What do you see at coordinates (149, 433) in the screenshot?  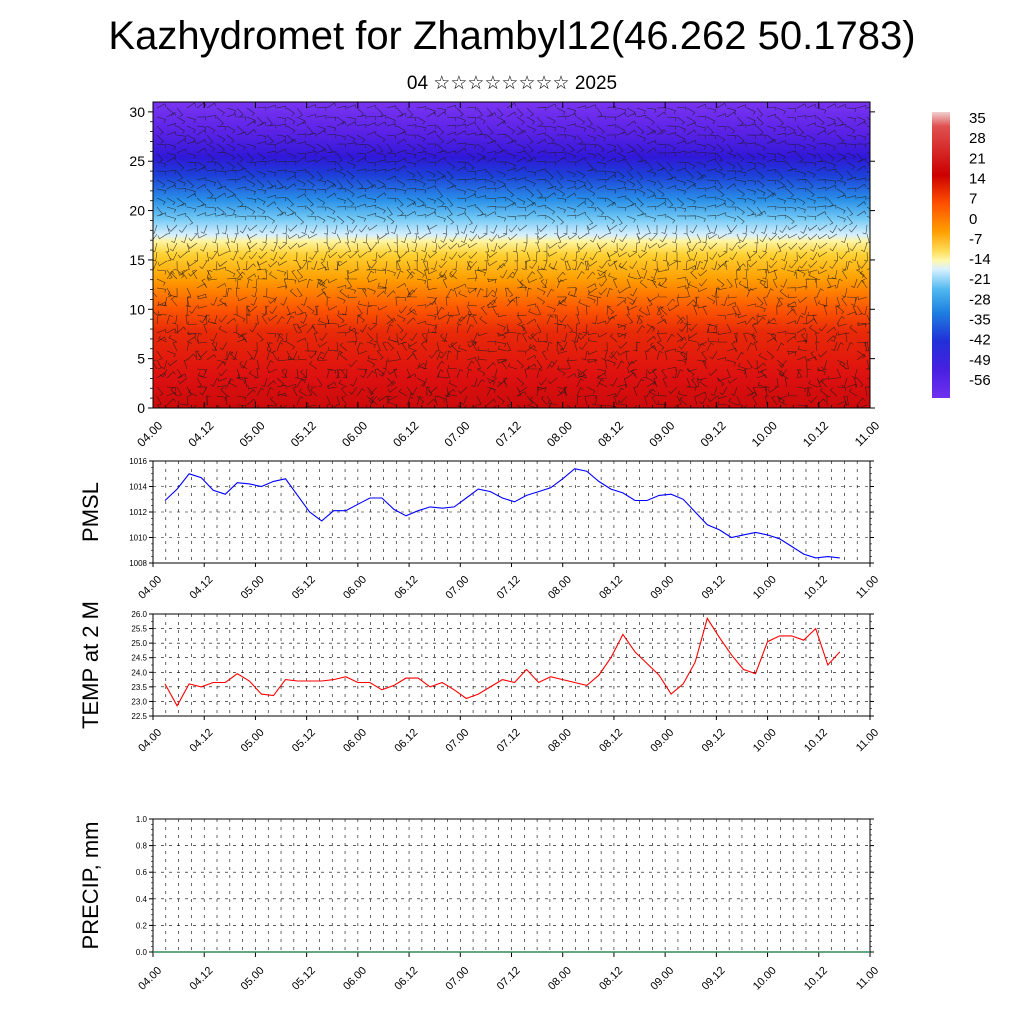 I see `heatmap-x-tick-label: 04.00` at bounding box center [149, 433].